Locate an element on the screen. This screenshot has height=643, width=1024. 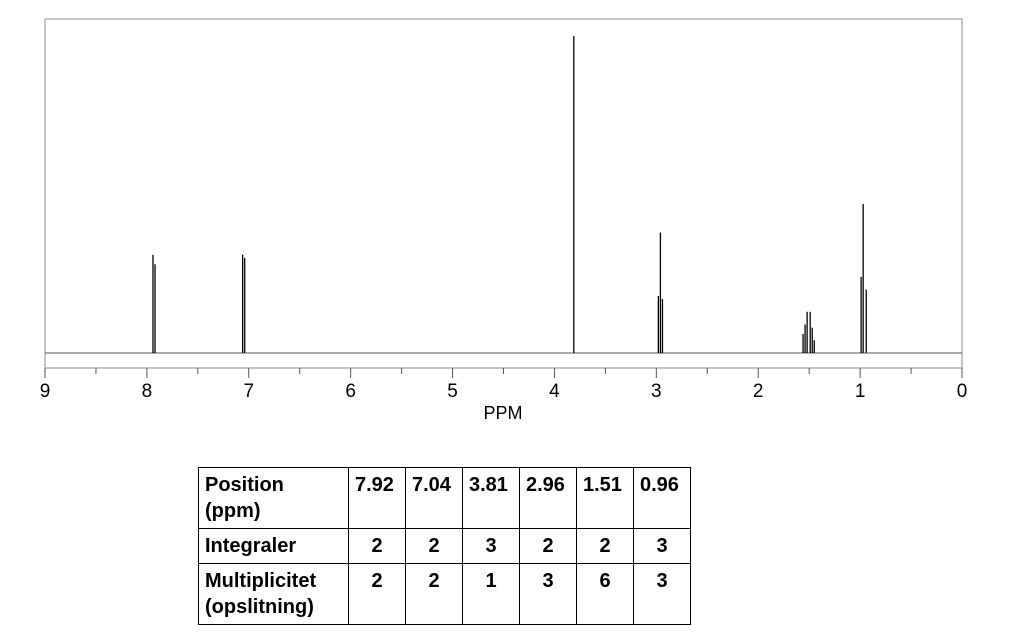
row-header-line: Multiplicitet is located at coordinates (261, 581).